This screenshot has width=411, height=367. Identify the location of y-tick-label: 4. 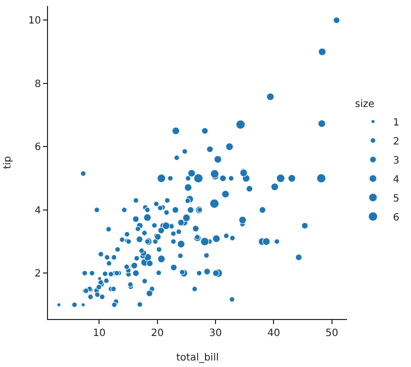
(37, 210).